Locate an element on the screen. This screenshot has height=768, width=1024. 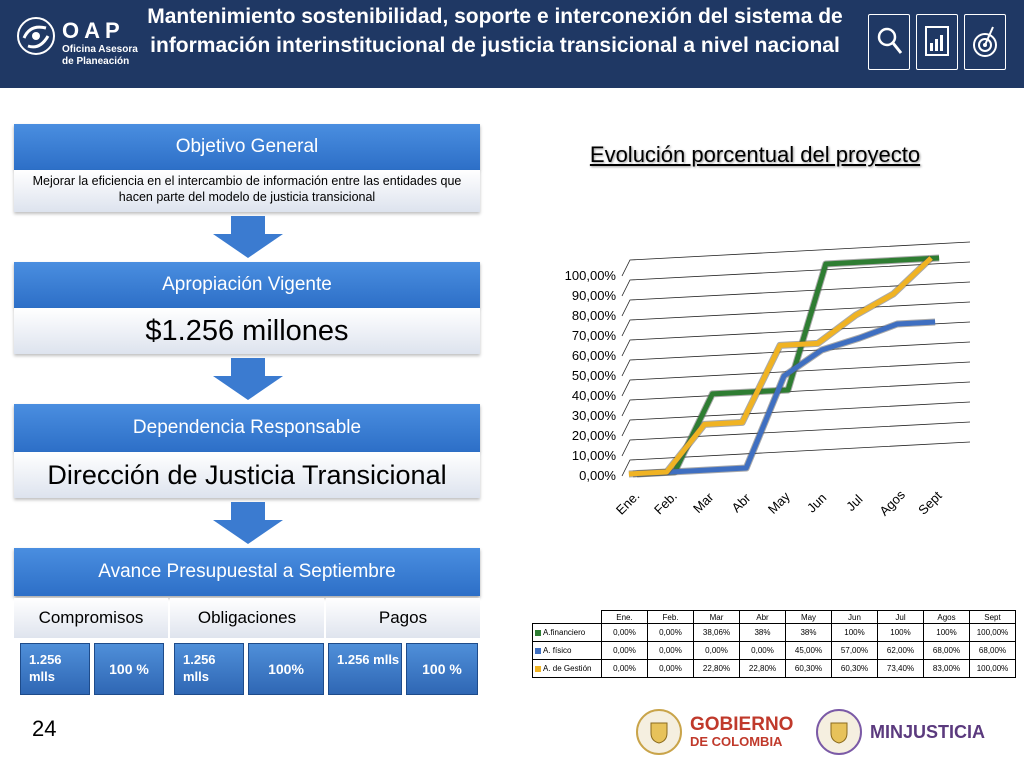
target-icon is located at coordinates (985, 42).